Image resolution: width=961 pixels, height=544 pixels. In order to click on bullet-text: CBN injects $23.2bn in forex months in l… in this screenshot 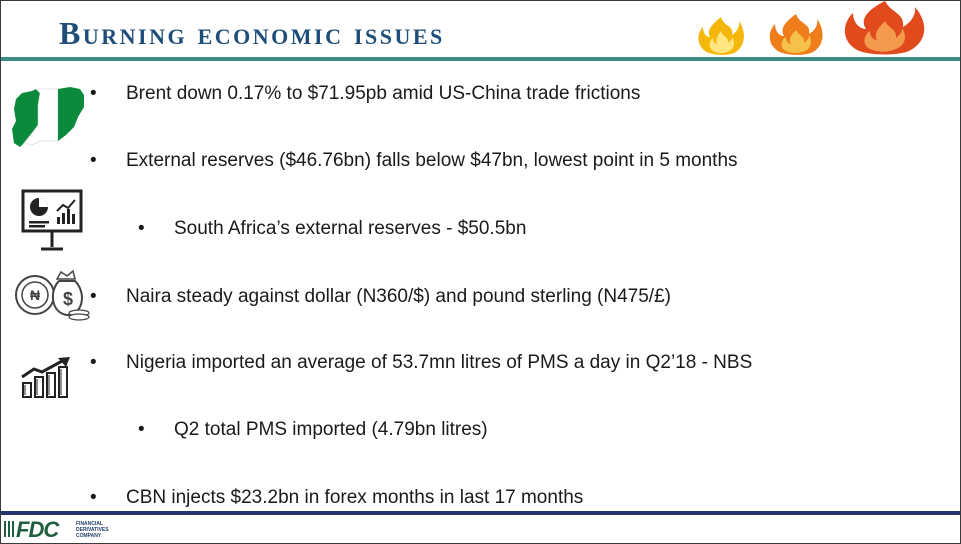, I will do `click(355, 497)`.